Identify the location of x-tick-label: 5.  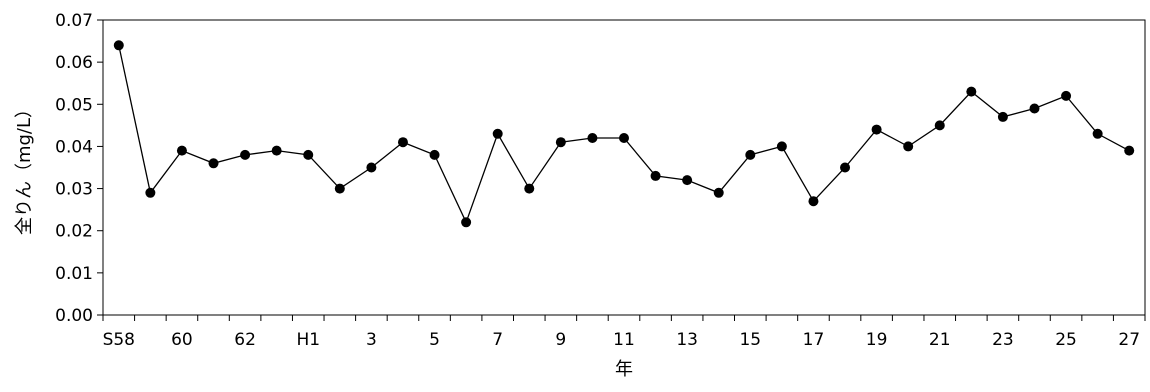
(434, 340).